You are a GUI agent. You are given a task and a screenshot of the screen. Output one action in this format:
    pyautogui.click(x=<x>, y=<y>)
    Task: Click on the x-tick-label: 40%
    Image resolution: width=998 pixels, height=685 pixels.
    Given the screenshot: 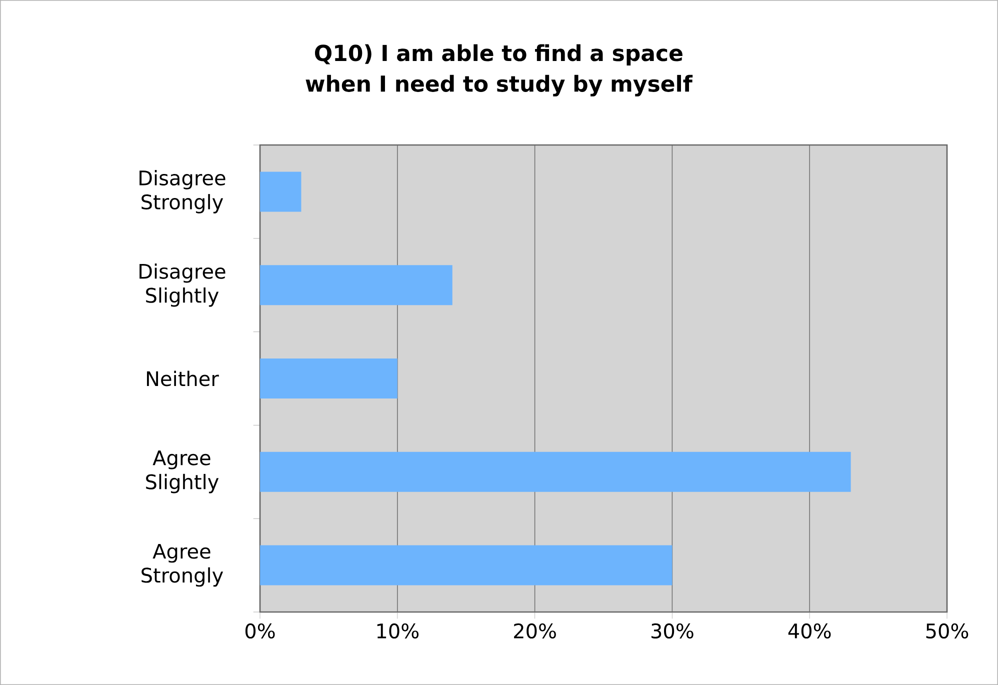 What is the action you would take?
    pyautogui.click(x=809, y=631)
    